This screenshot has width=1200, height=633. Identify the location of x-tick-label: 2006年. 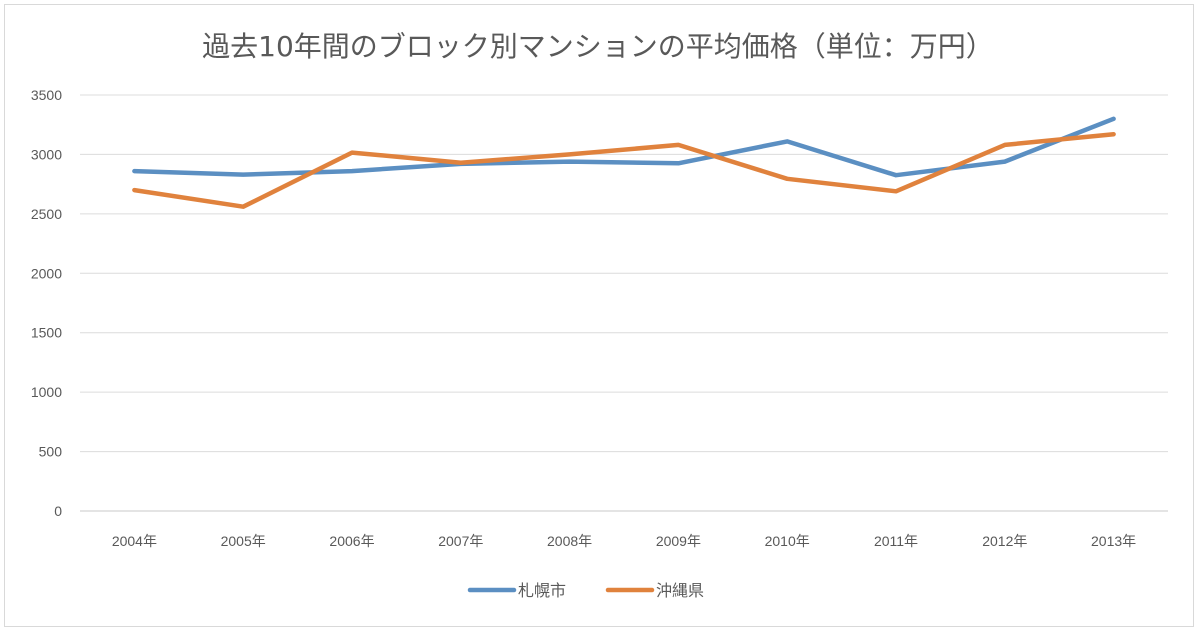
(351, 541).